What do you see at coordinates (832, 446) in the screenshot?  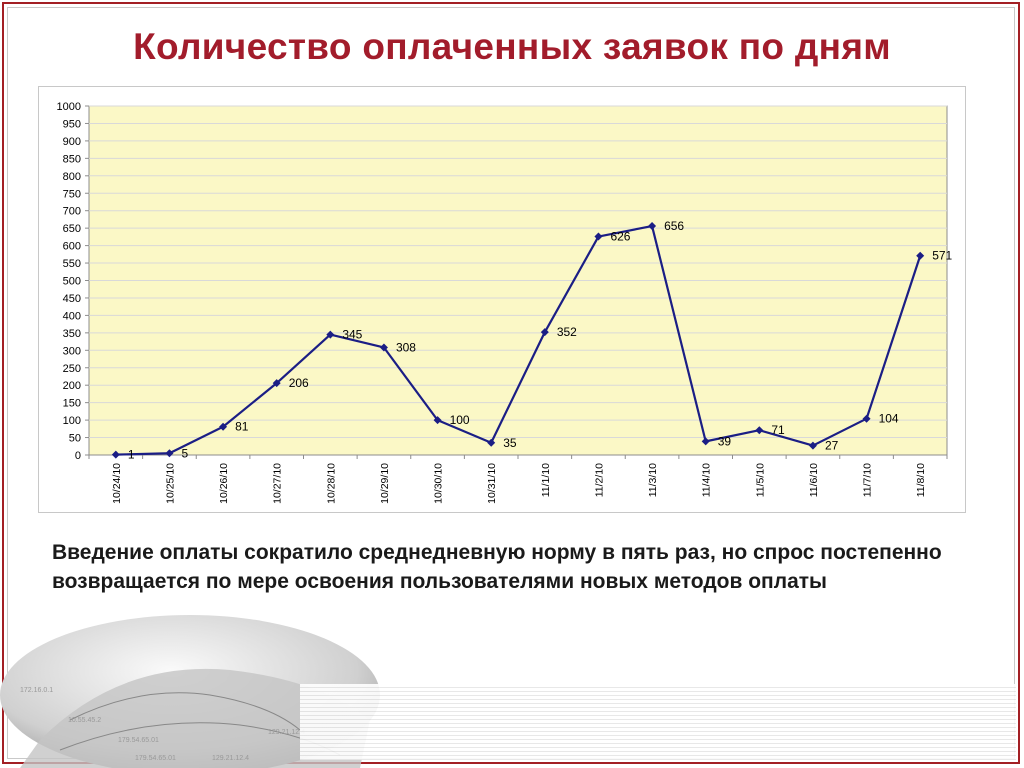 I see `data-label: 27` at bounding box center [832, 446].